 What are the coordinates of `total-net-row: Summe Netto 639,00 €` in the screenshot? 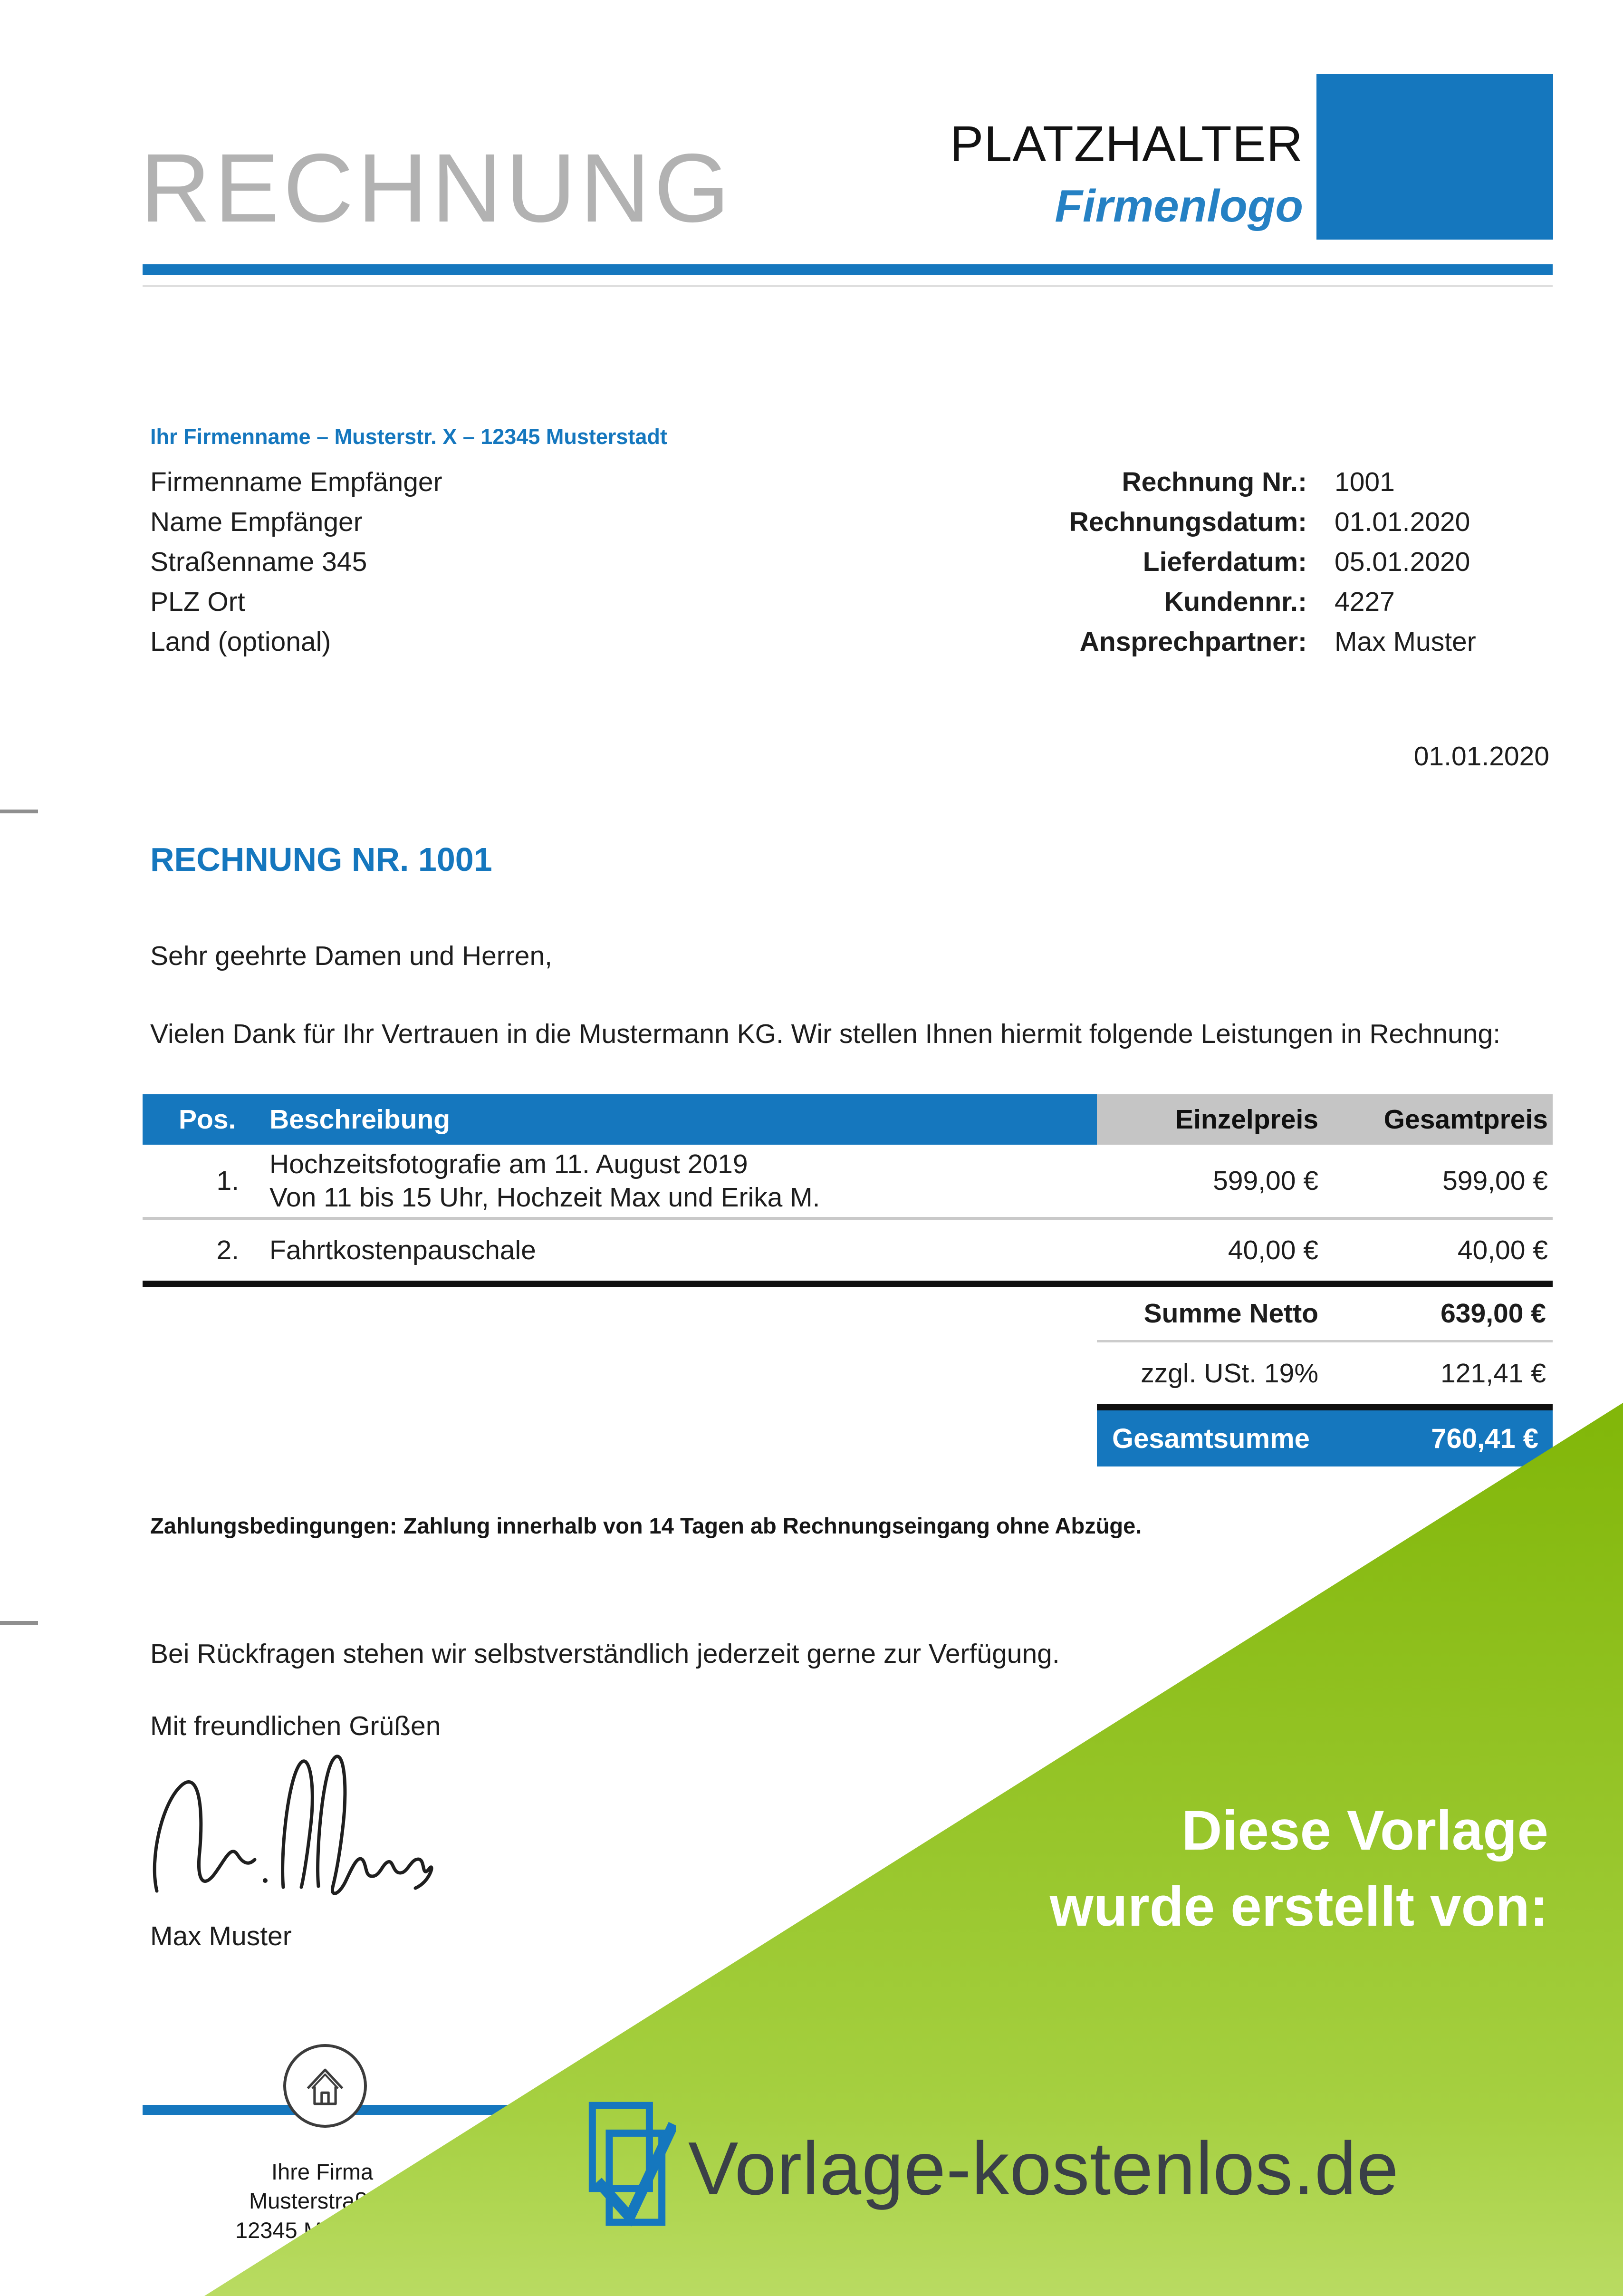 It's located at (1325, 1313).